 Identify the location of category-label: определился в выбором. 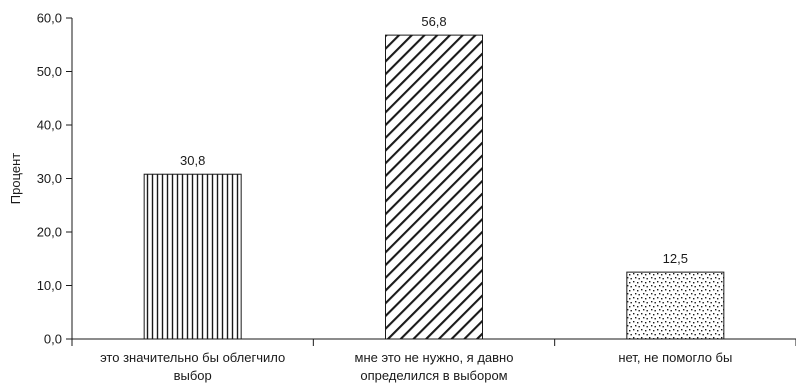
(433, 375).